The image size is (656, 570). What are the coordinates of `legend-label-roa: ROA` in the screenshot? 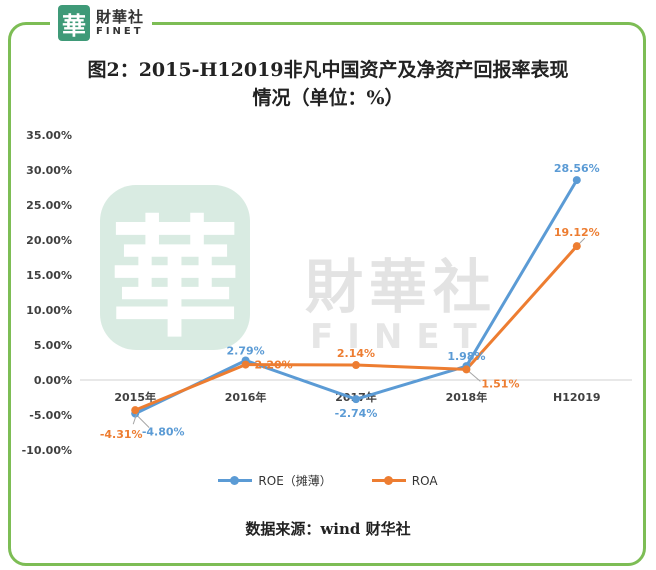 It's located at (424, 480).